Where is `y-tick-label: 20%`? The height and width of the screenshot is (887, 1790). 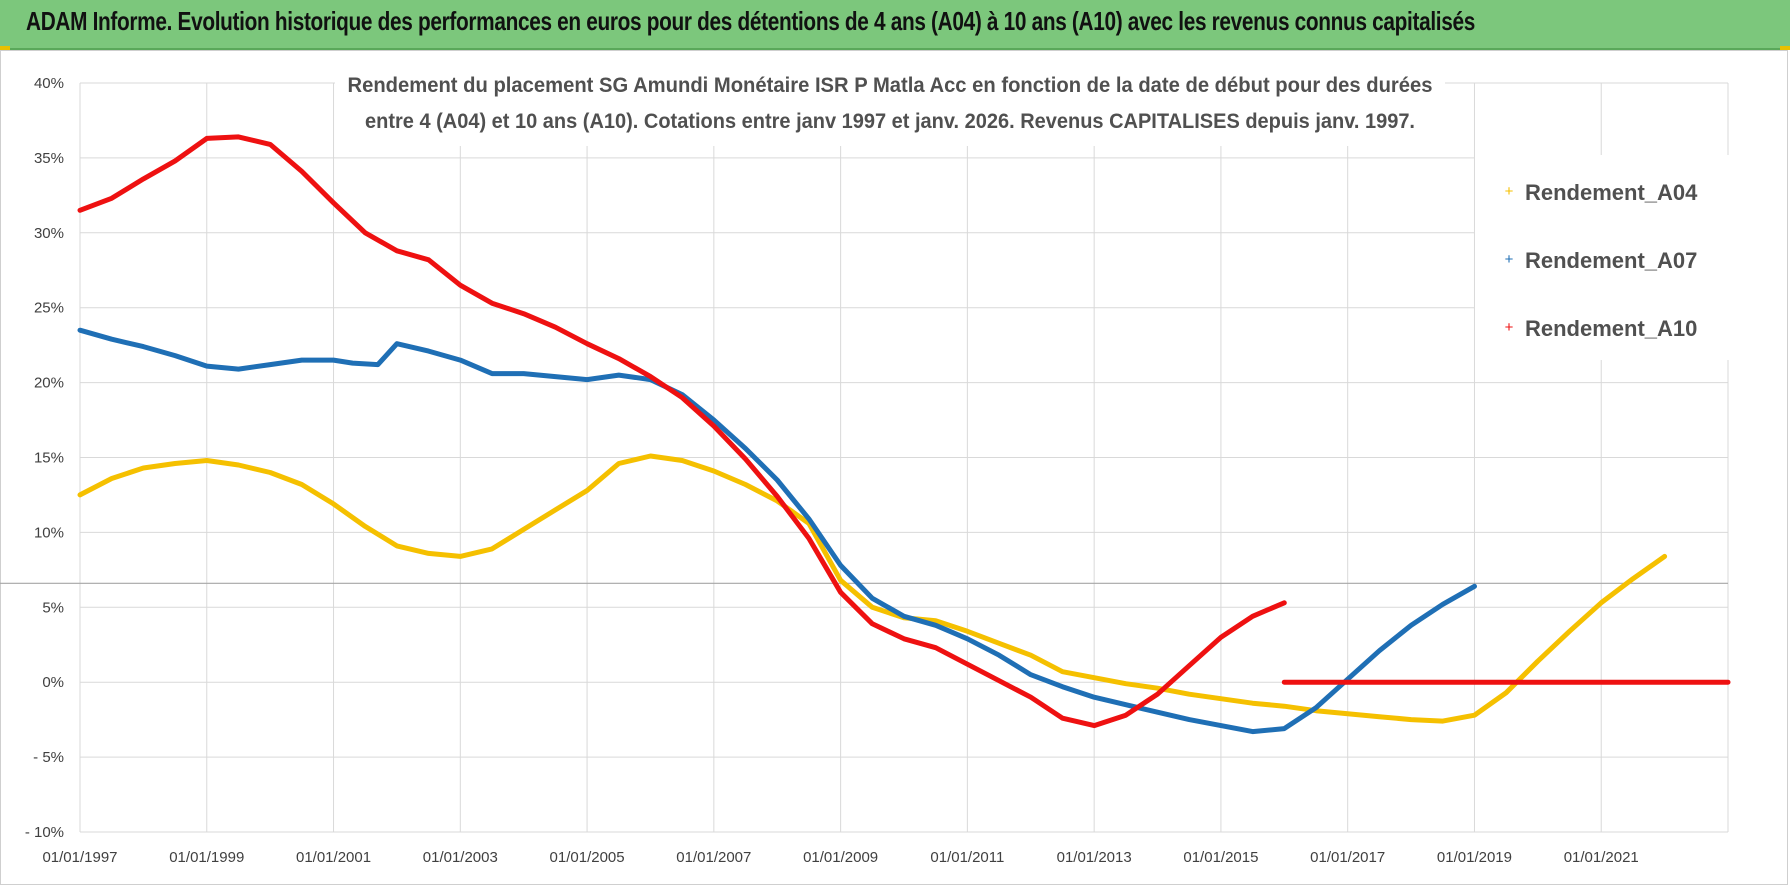 y-tick-label: 20% is located at coordinates (49, 383).